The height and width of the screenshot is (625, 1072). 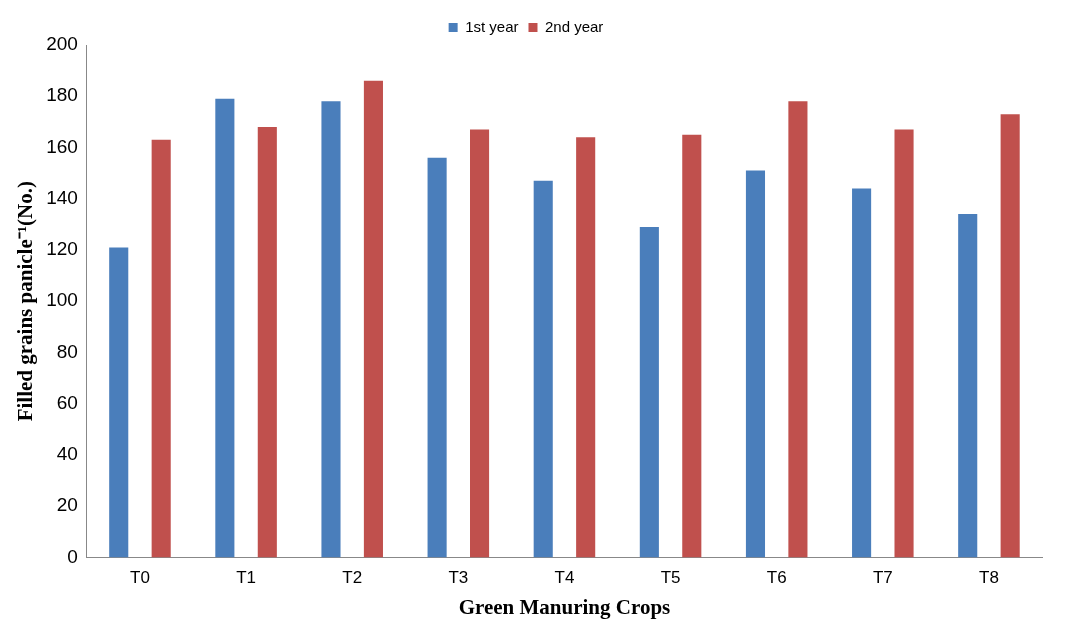 I want to click on x-tick-label: T5, so click(x=670, y=578).